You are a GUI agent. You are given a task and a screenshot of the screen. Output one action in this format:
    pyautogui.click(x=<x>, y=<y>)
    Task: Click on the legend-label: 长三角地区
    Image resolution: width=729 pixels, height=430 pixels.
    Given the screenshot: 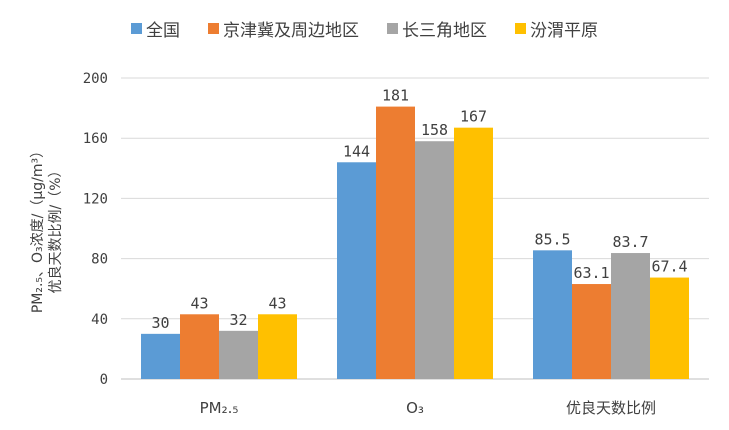 What is the action you would take?
    pyautogui.click(x=444, y=30)
    